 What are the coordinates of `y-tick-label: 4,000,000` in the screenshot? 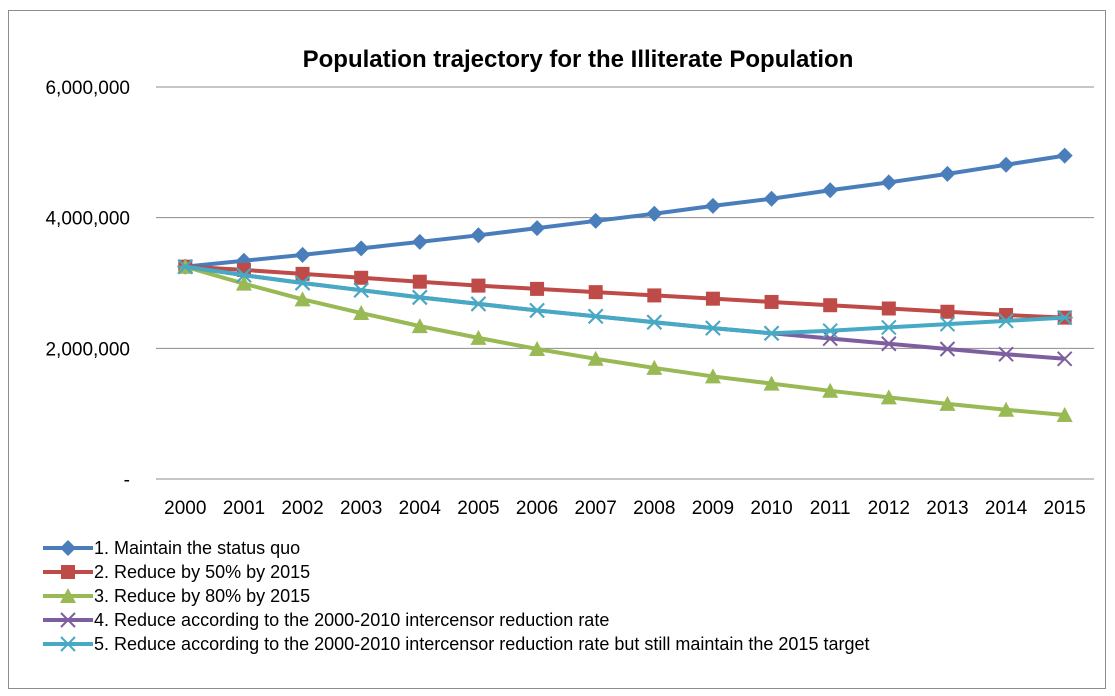 It's located at (87, 219).